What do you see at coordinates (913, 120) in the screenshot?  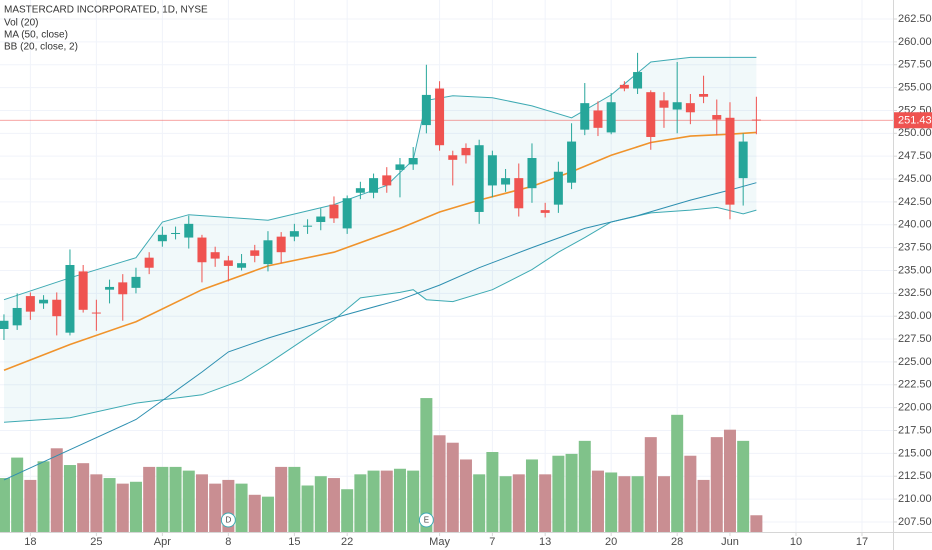 I see `last-price-box` at bounding box center [913, 120].